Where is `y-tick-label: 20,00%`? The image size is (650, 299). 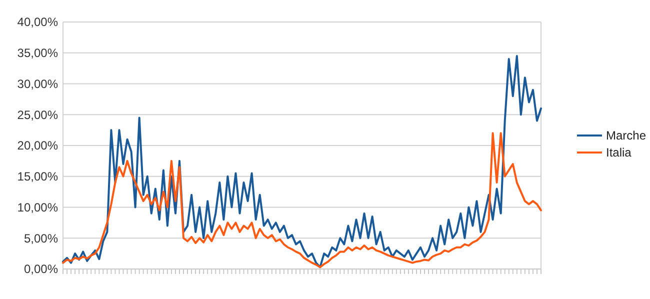
y-tick-label: 20,00% is located at coordinates (37, 145).